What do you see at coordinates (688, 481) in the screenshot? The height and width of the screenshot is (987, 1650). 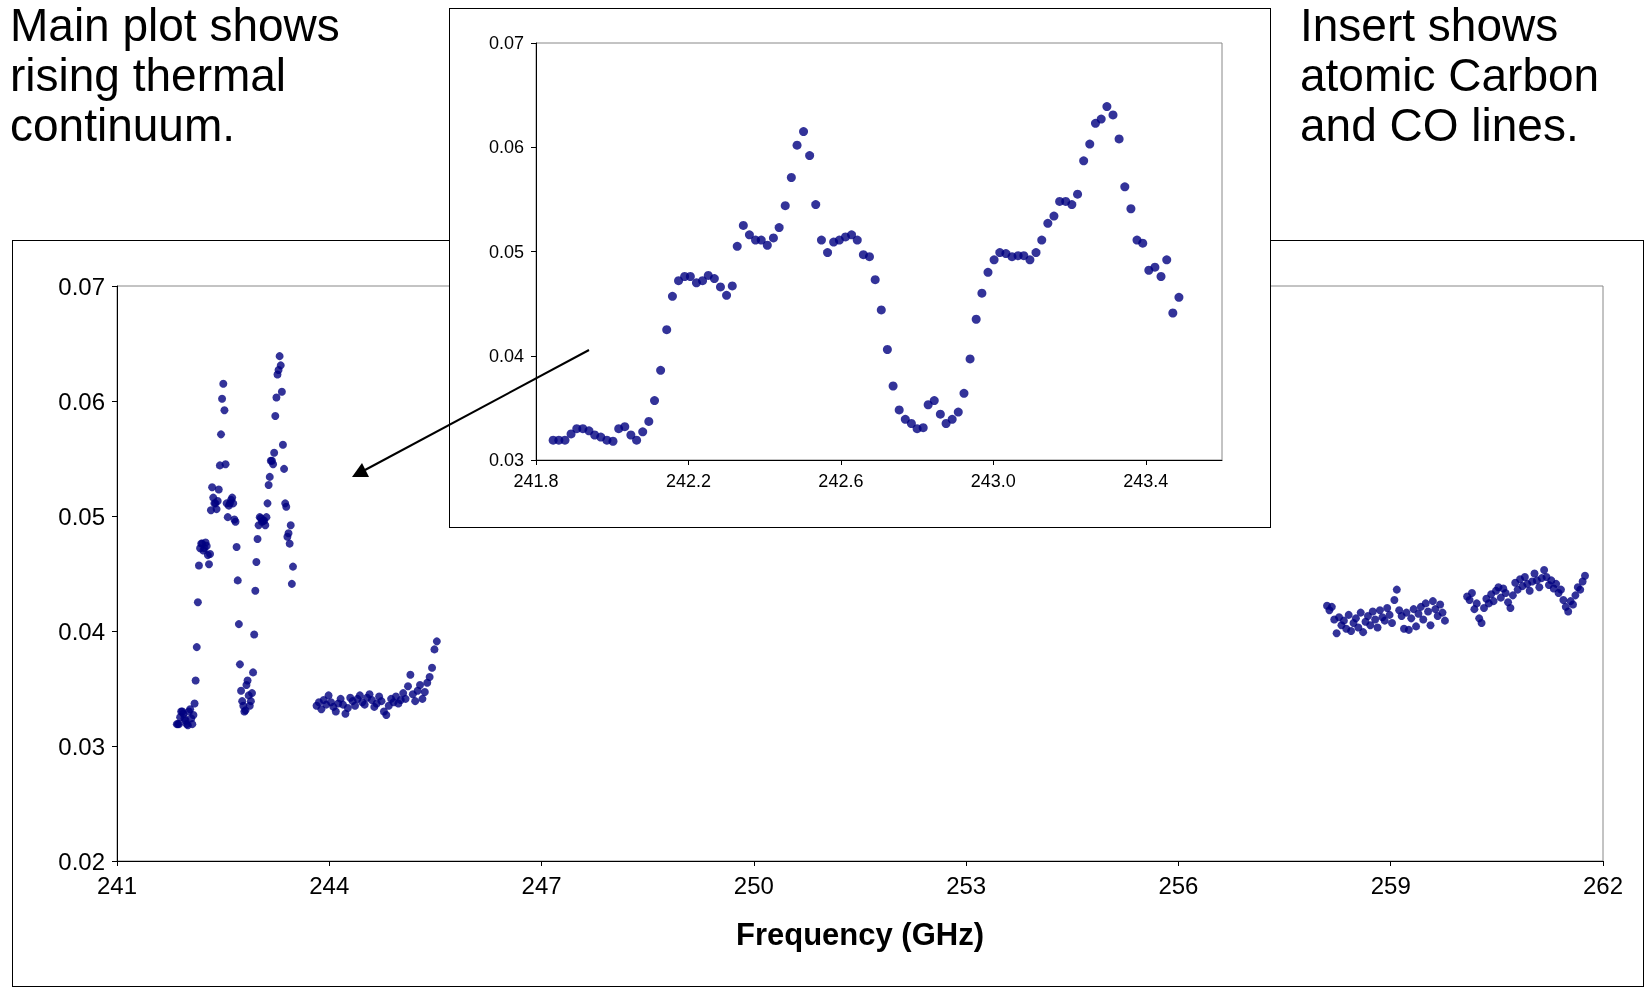 I see `x-tick-label: 242.2` at bounding box center [688, 481].